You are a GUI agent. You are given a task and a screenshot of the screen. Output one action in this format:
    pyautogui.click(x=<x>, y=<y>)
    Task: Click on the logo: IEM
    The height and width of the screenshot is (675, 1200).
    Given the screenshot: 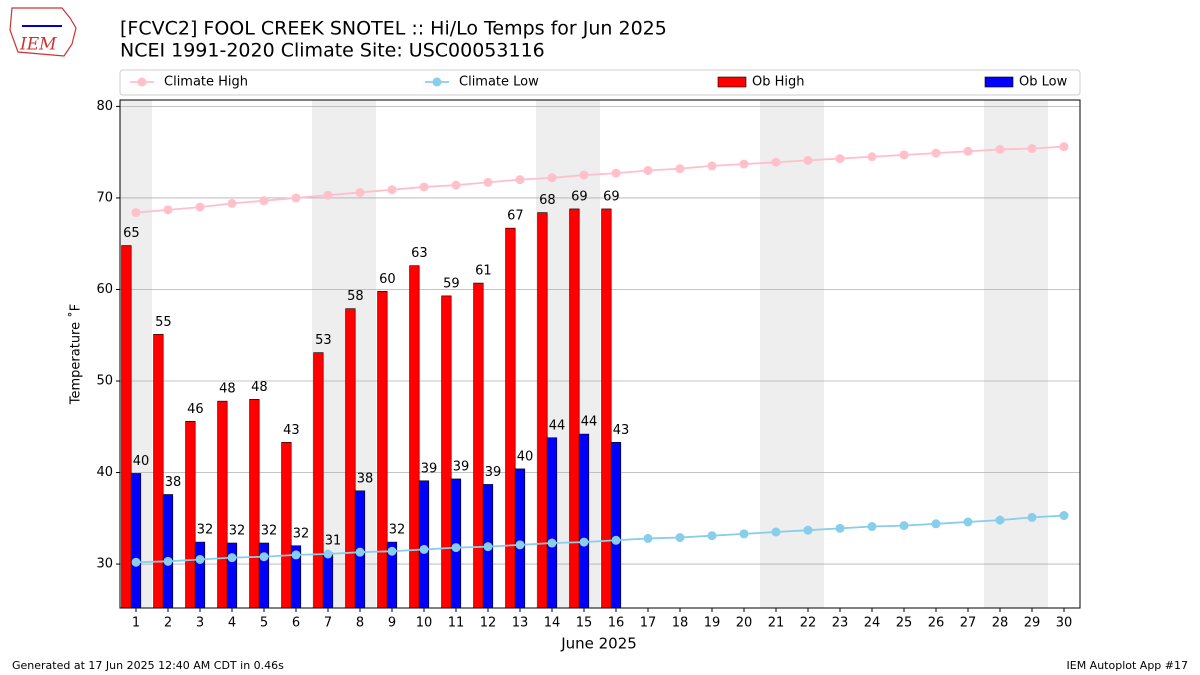 What is the action you would take?
    pyautogui.click(x=43, y=32)
    